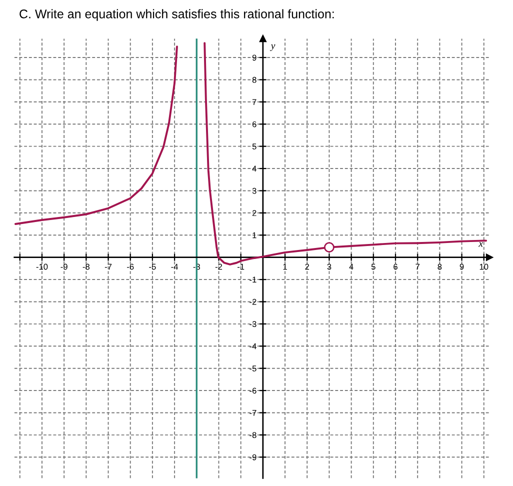 Image resolution: width=513 pixels, height=486 pixels. Describe the element at coordinates (253, 457) in the screenshot. I see `y-tick-label: -9` at that location.